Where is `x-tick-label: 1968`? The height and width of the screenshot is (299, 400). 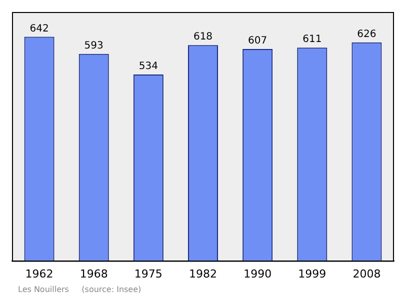 x-tick-label: 1968 is located at coordinates (94, 273).